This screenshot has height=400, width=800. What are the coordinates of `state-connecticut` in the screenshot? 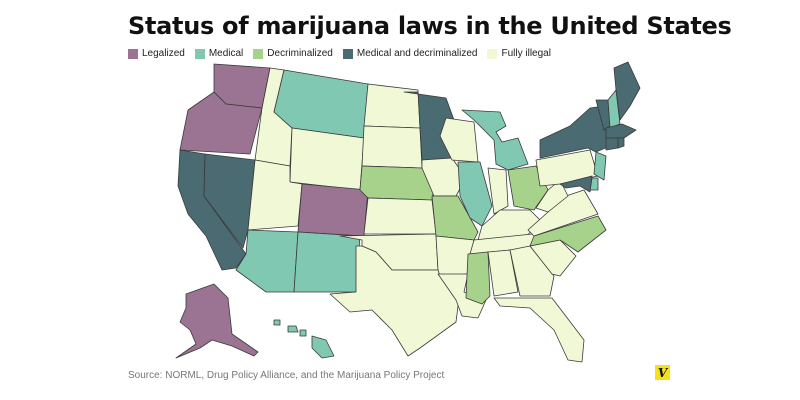 It's located at (612, 144).